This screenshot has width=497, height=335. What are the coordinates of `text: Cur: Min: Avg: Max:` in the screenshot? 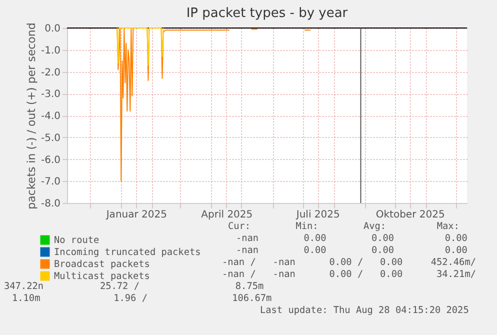 It's located at (344, 226).